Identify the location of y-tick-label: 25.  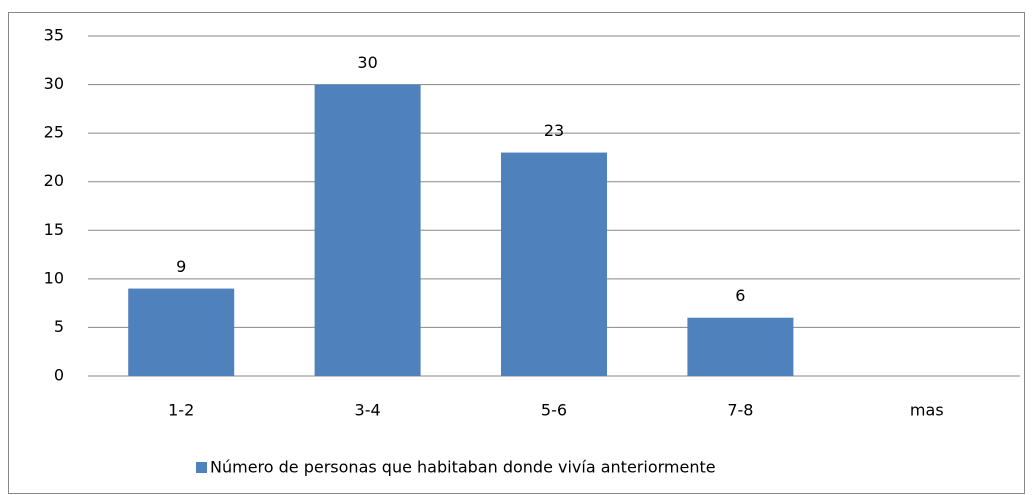
(54, 132).